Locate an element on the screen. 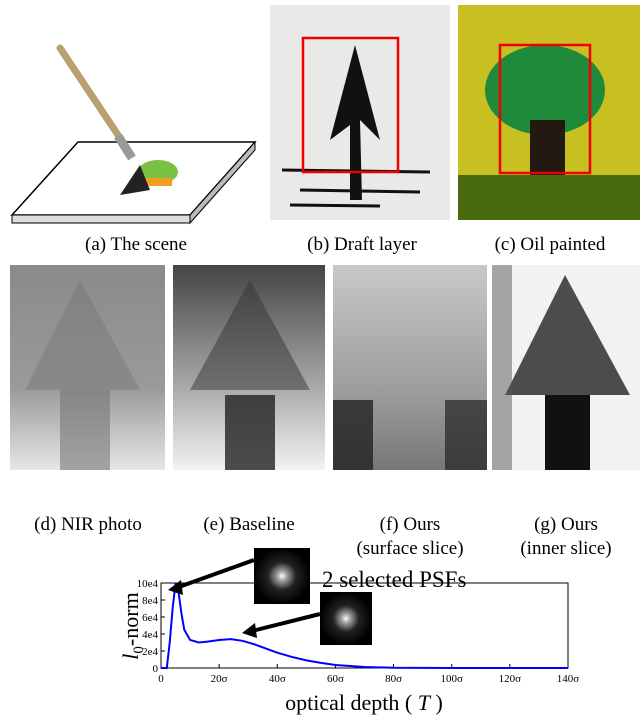 The image size is (642, 719). x-tick-label: 20σ is located at coordinates (219, 679).